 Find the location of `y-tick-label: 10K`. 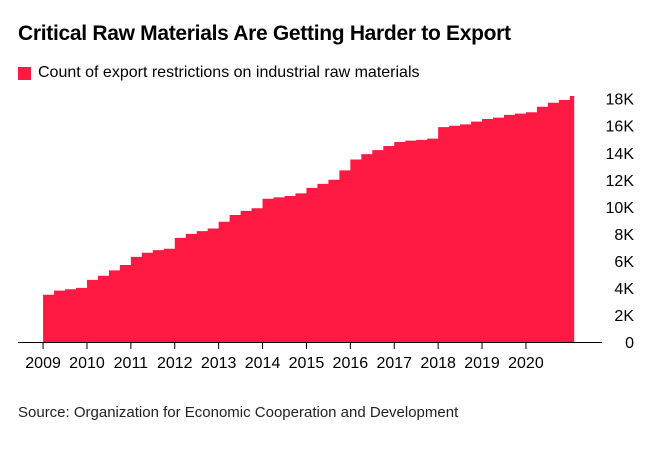

y-tick-label: 10K is located at coordinates (620, 208).